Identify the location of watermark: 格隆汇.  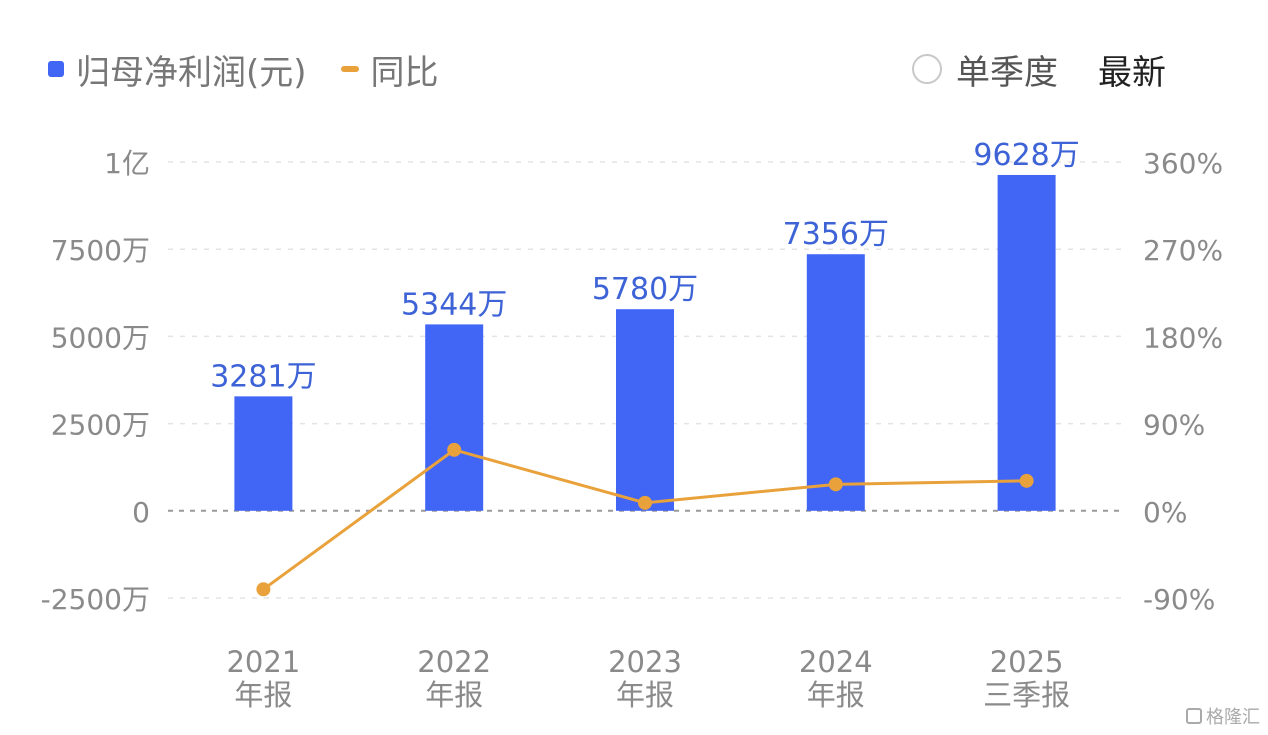
(1223, 716).